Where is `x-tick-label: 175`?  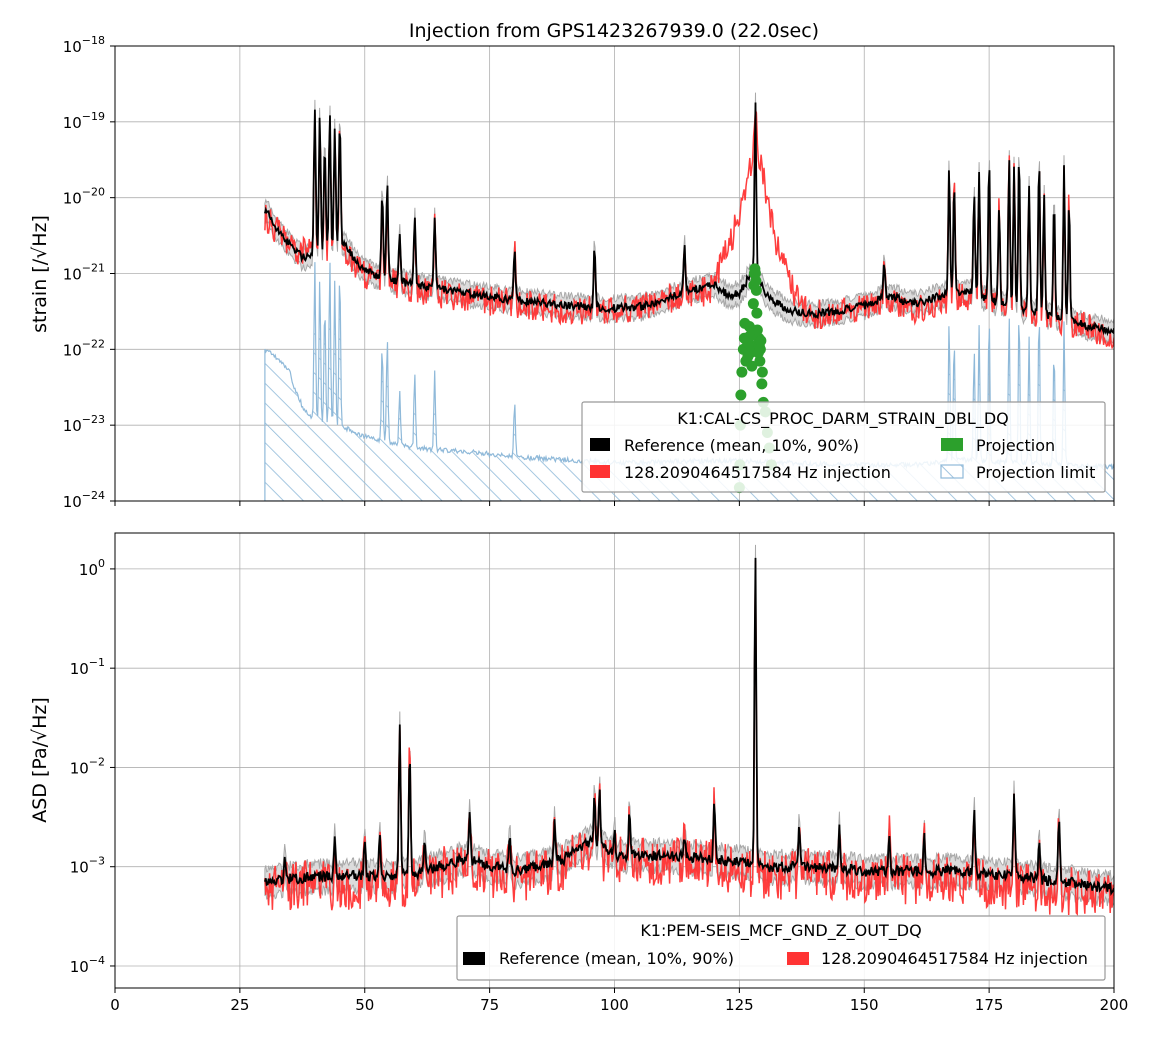 x-tick-label: 175 is located at coordinates (989, 1005).